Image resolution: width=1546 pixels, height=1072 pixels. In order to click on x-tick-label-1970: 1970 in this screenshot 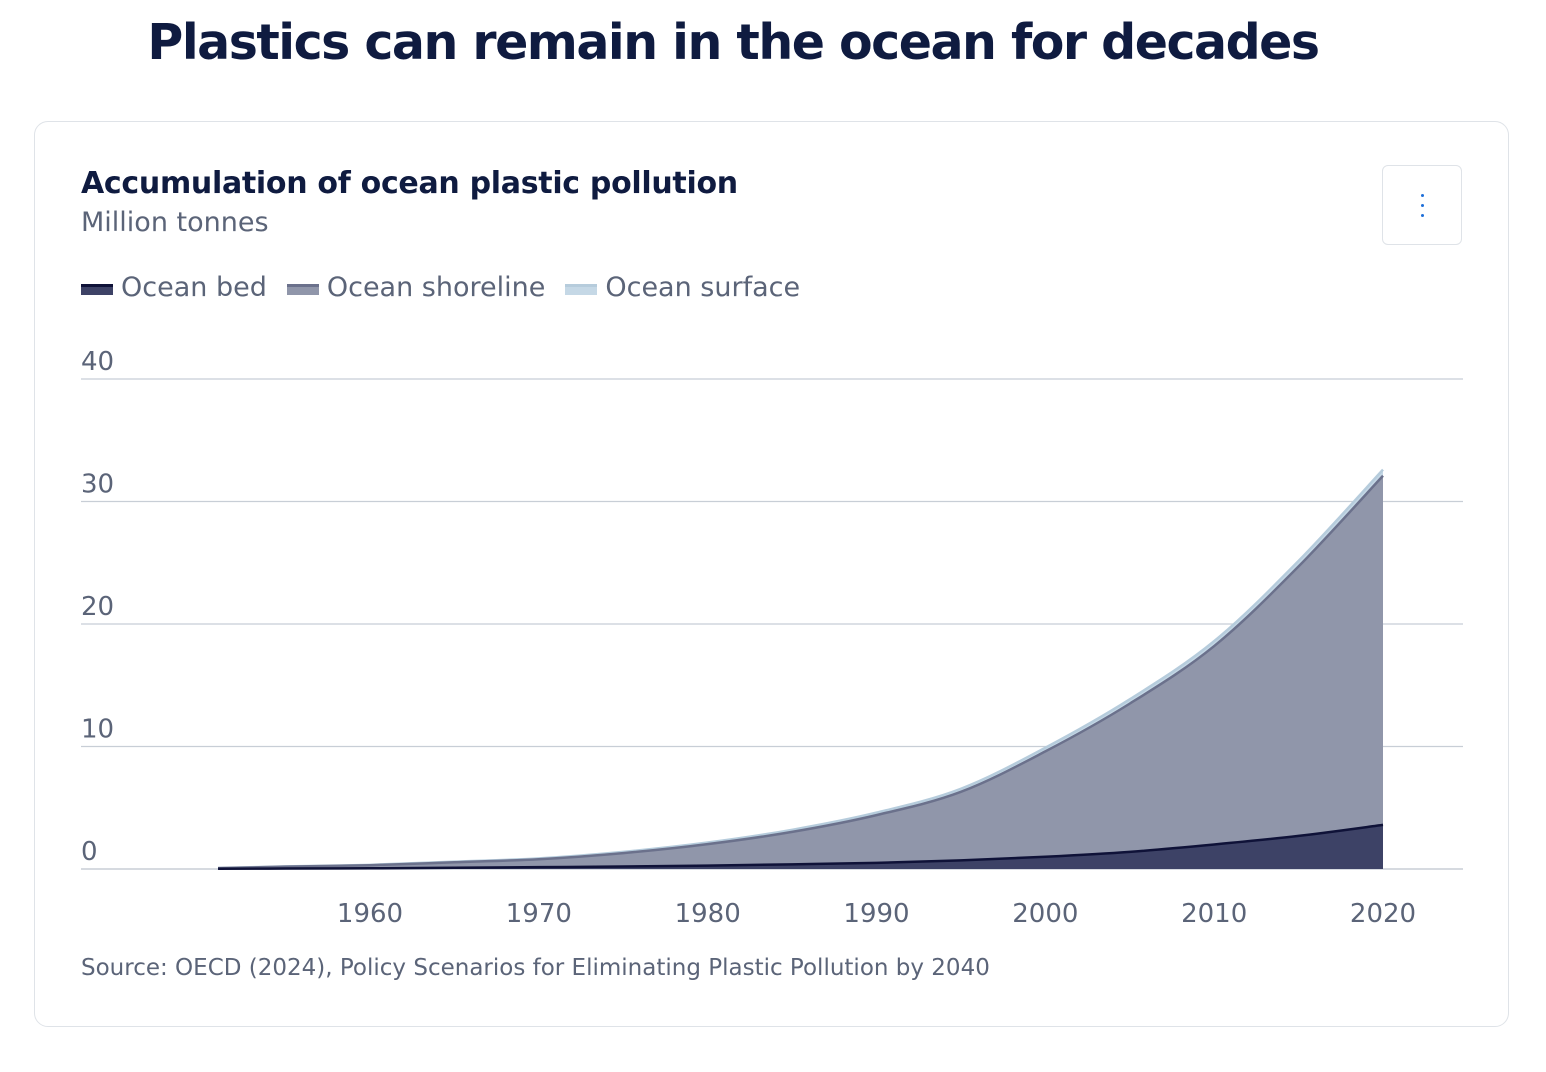, I will do `click(539, 914)`.